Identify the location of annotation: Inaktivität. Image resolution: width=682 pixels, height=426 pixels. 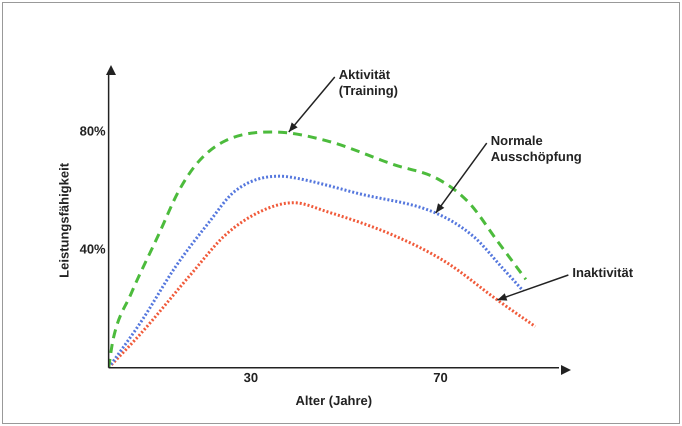
(603, 272).